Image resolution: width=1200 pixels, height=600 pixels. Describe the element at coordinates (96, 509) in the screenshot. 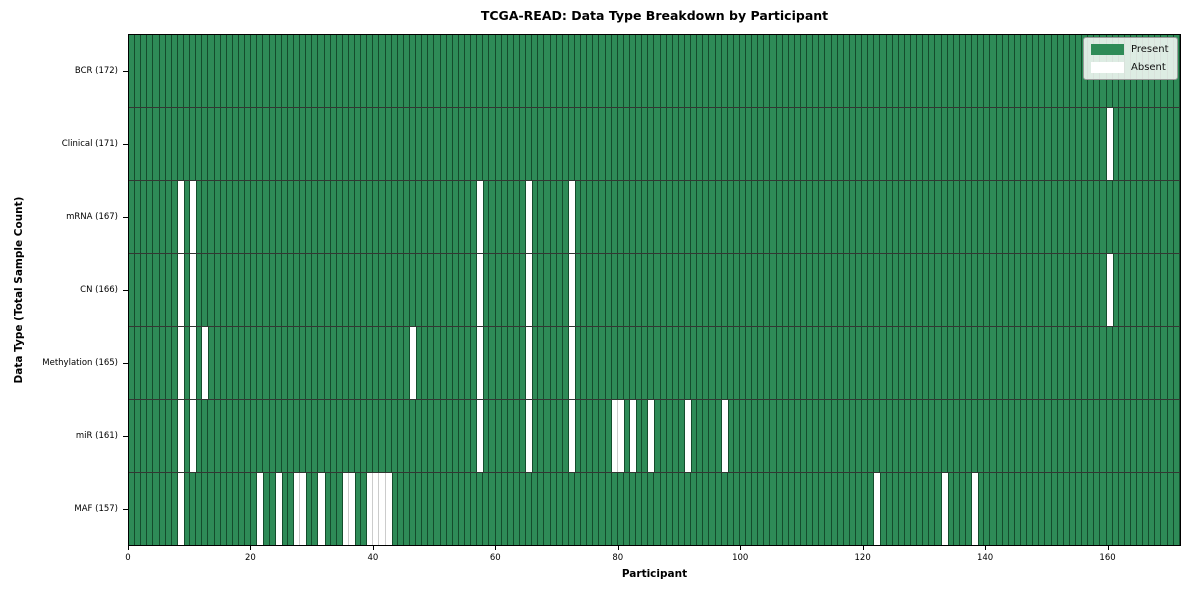

I see `y-tick-label-maf: MAF (157)` at that location.